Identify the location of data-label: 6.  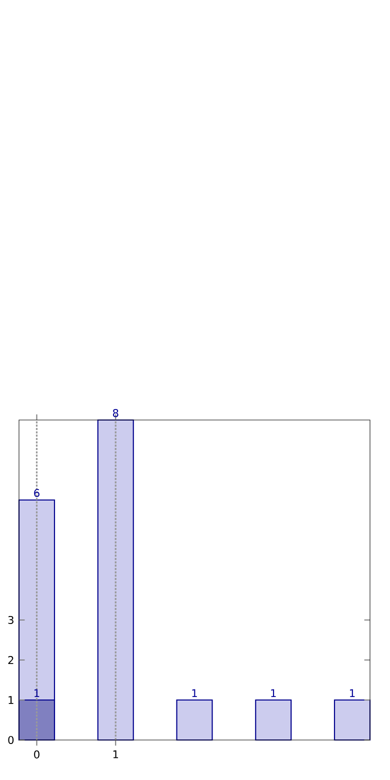
(37, 493).